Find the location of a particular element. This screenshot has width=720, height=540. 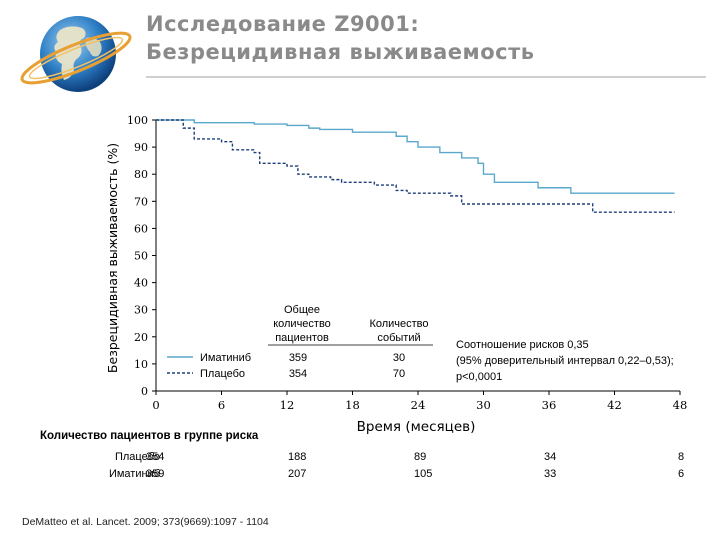

risk-row-label: Иматиниб is located at coordinates (134, 474).